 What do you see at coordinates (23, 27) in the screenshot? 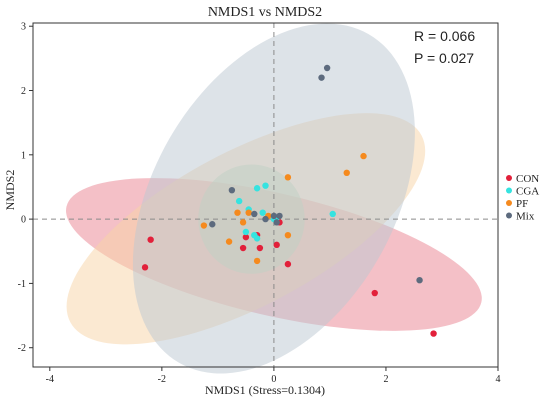
I see `y-tick-label: 3` at bounding box center [23, 27].